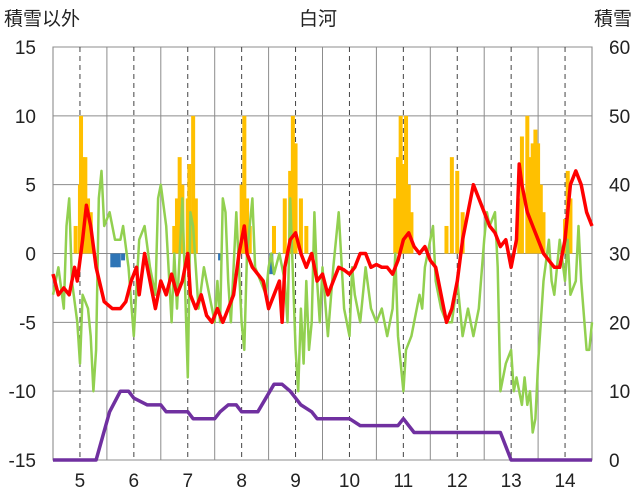  I want to click on x-tick-label: 7, so click(187, 481).